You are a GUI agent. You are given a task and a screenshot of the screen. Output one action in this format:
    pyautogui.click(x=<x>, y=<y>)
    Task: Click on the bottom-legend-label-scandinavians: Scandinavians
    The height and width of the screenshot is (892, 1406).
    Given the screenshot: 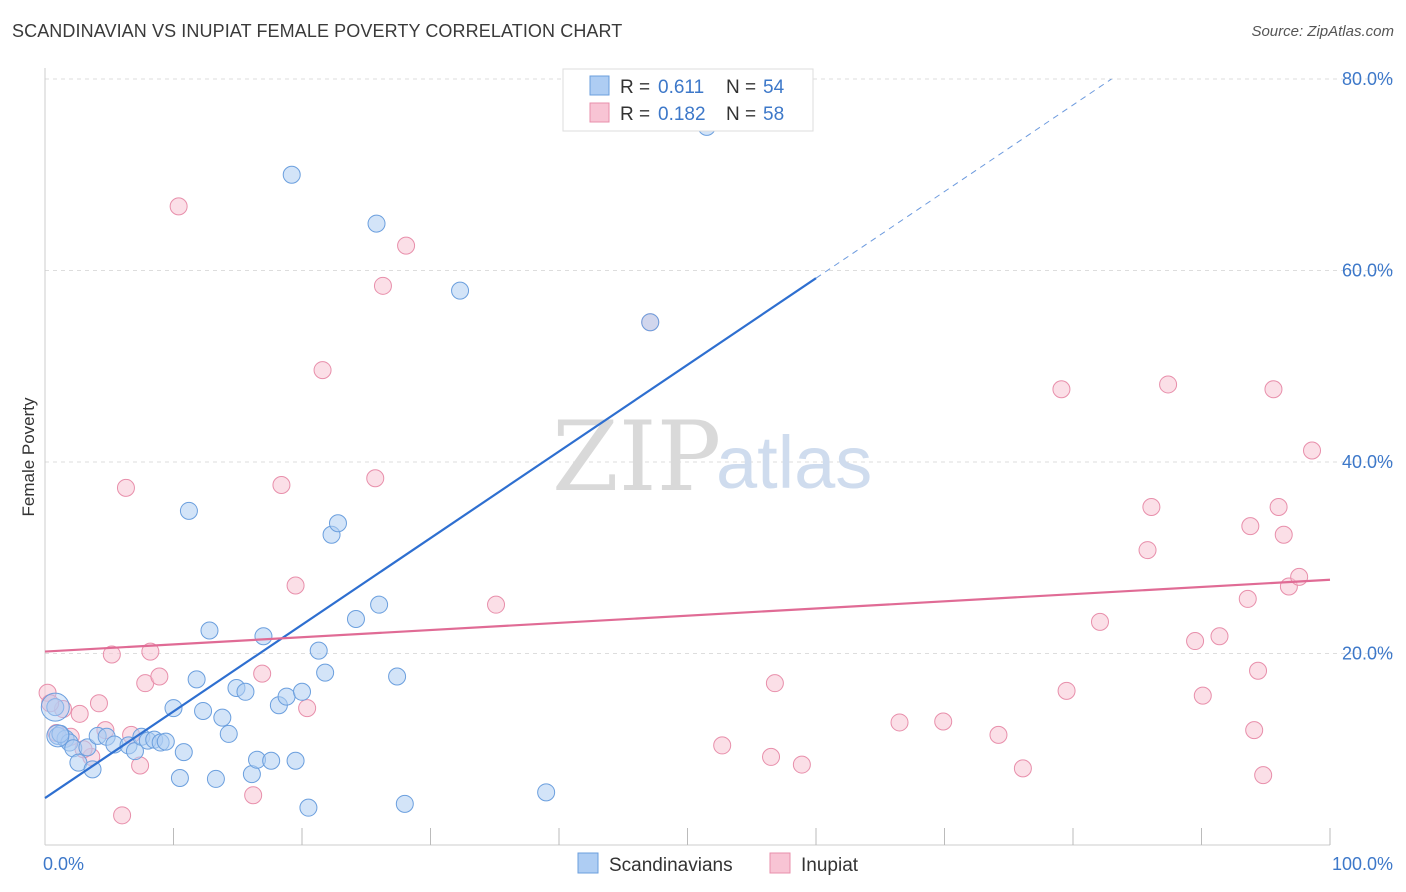 What is the action you would take?
    pyautogui.click(x=671, y=865)
    